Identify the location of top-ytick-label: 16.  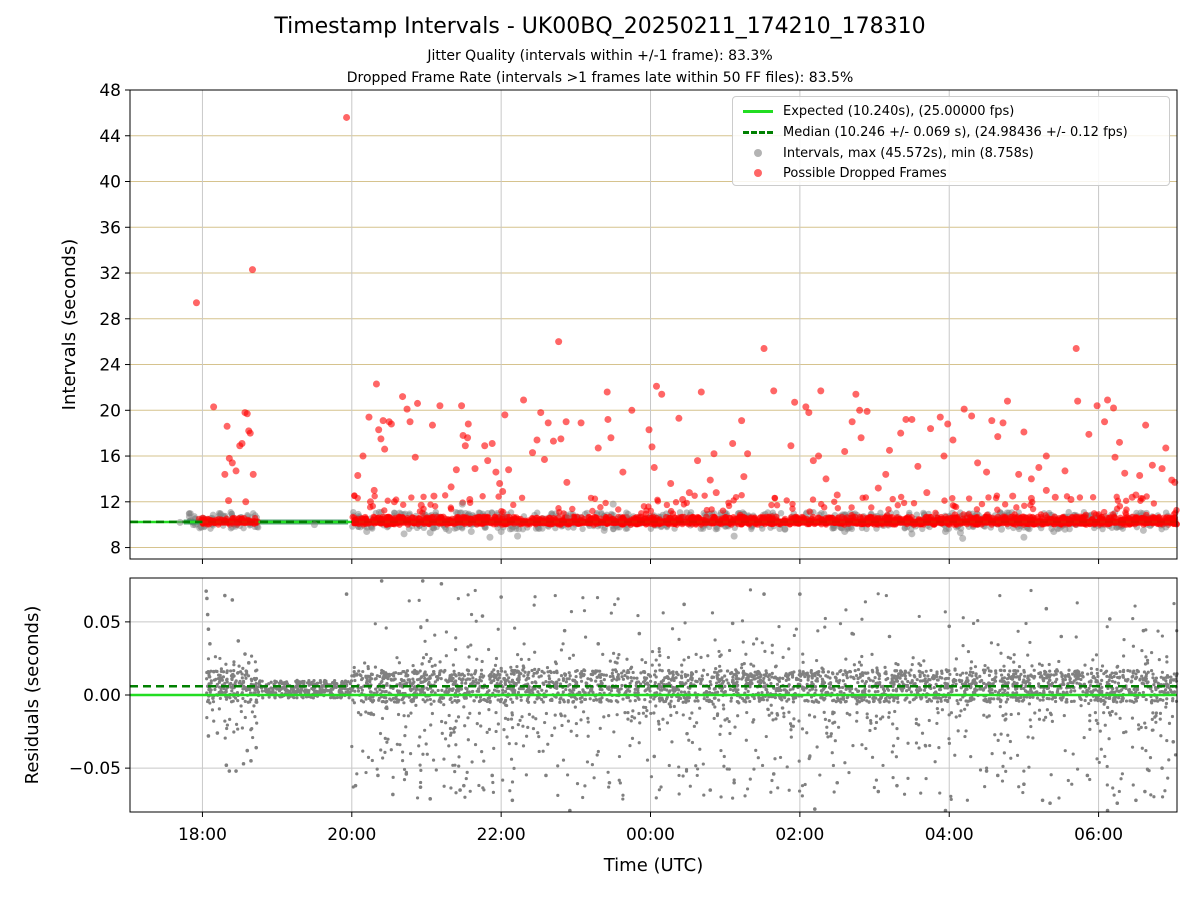
(110, 457).